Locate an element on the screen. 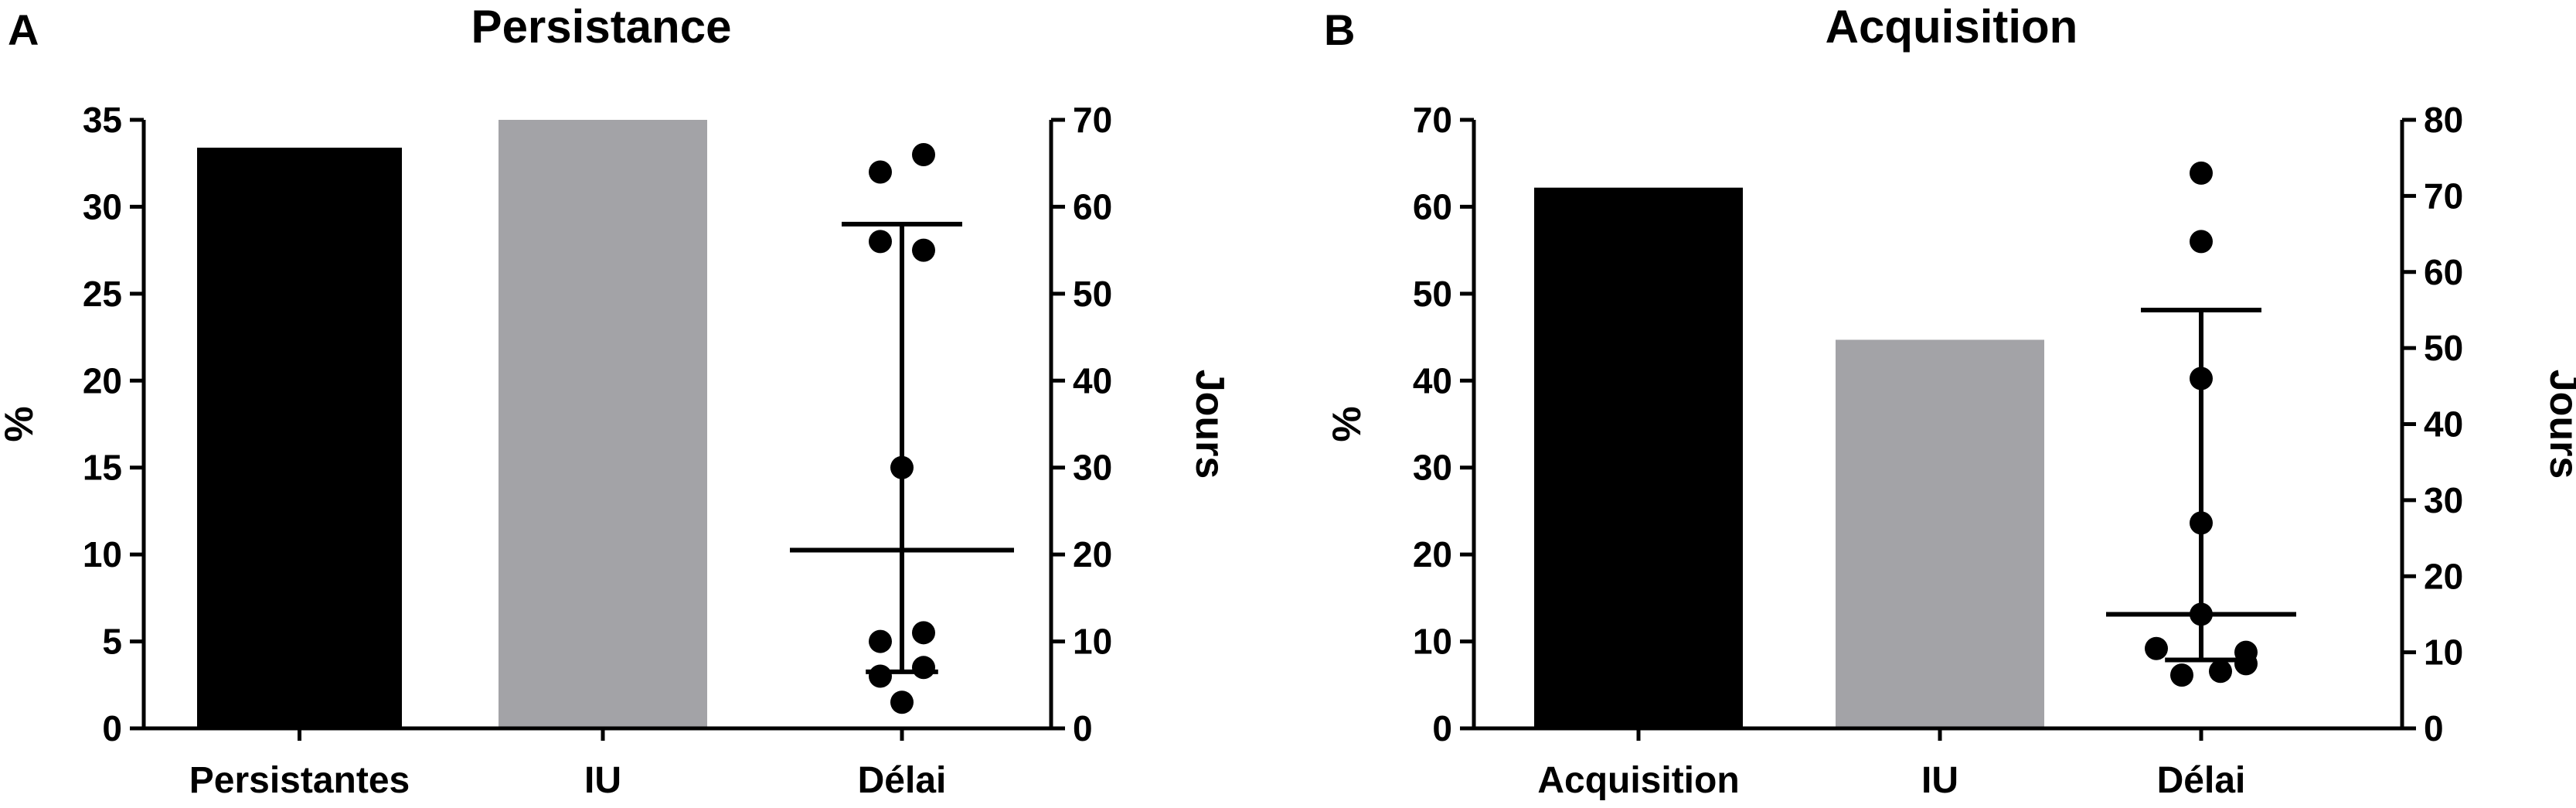  left-tick-label: 40 is located at coordinates (1432, 380).